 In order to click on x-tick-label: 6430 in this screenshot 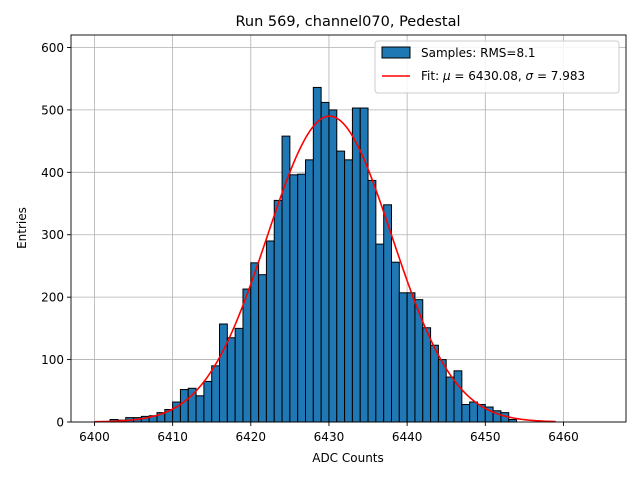, I will do `click(329, 437)`.